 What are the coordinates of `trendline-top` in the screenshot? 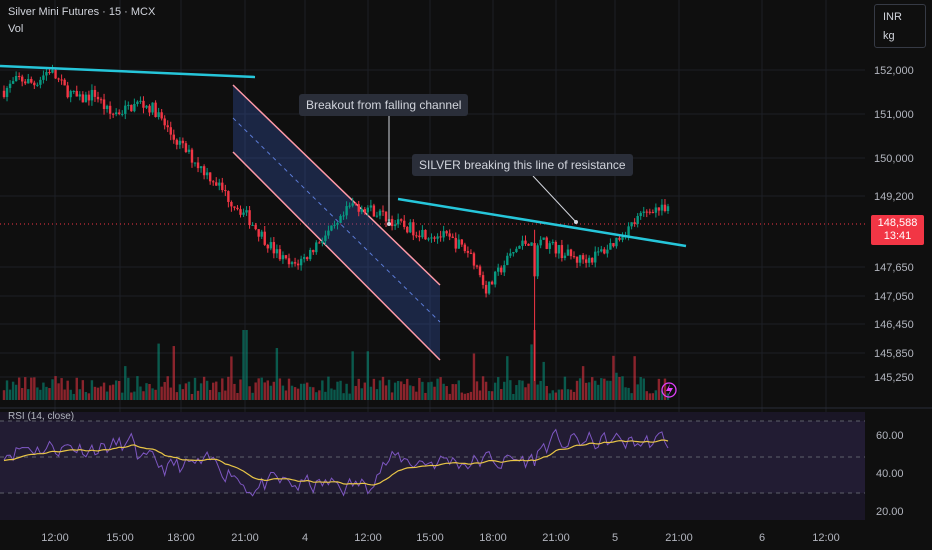 It's located at (128, 71).